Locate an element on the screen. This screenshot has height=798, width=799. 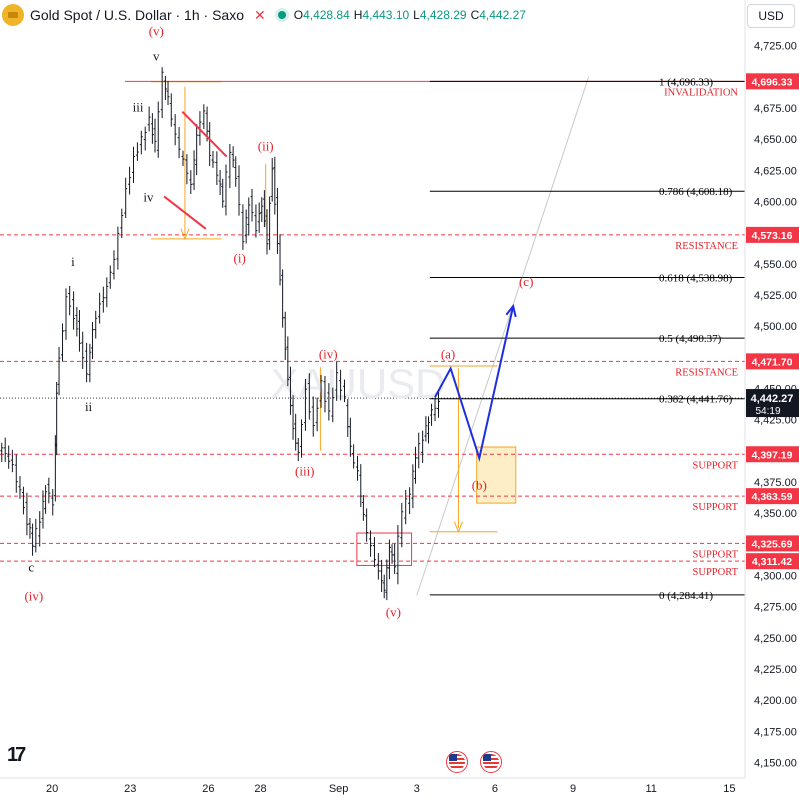
wave-label: c is located at coordinates (31, 567).